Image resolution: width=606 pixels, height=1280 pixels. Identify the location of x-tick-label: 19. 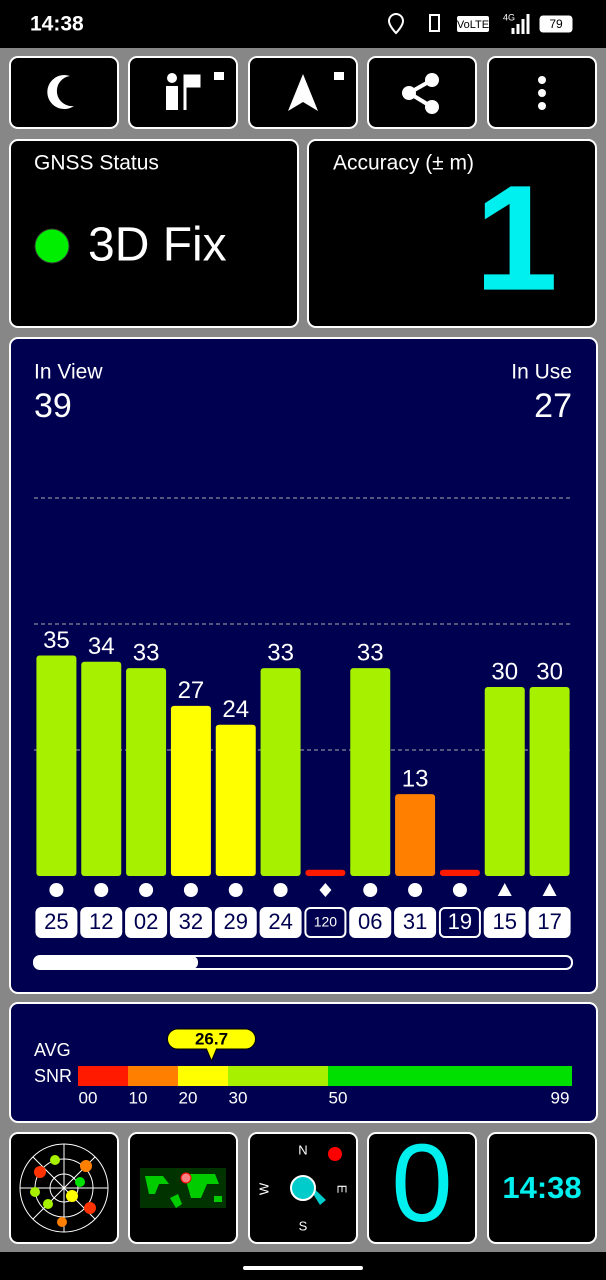
(460, 921).